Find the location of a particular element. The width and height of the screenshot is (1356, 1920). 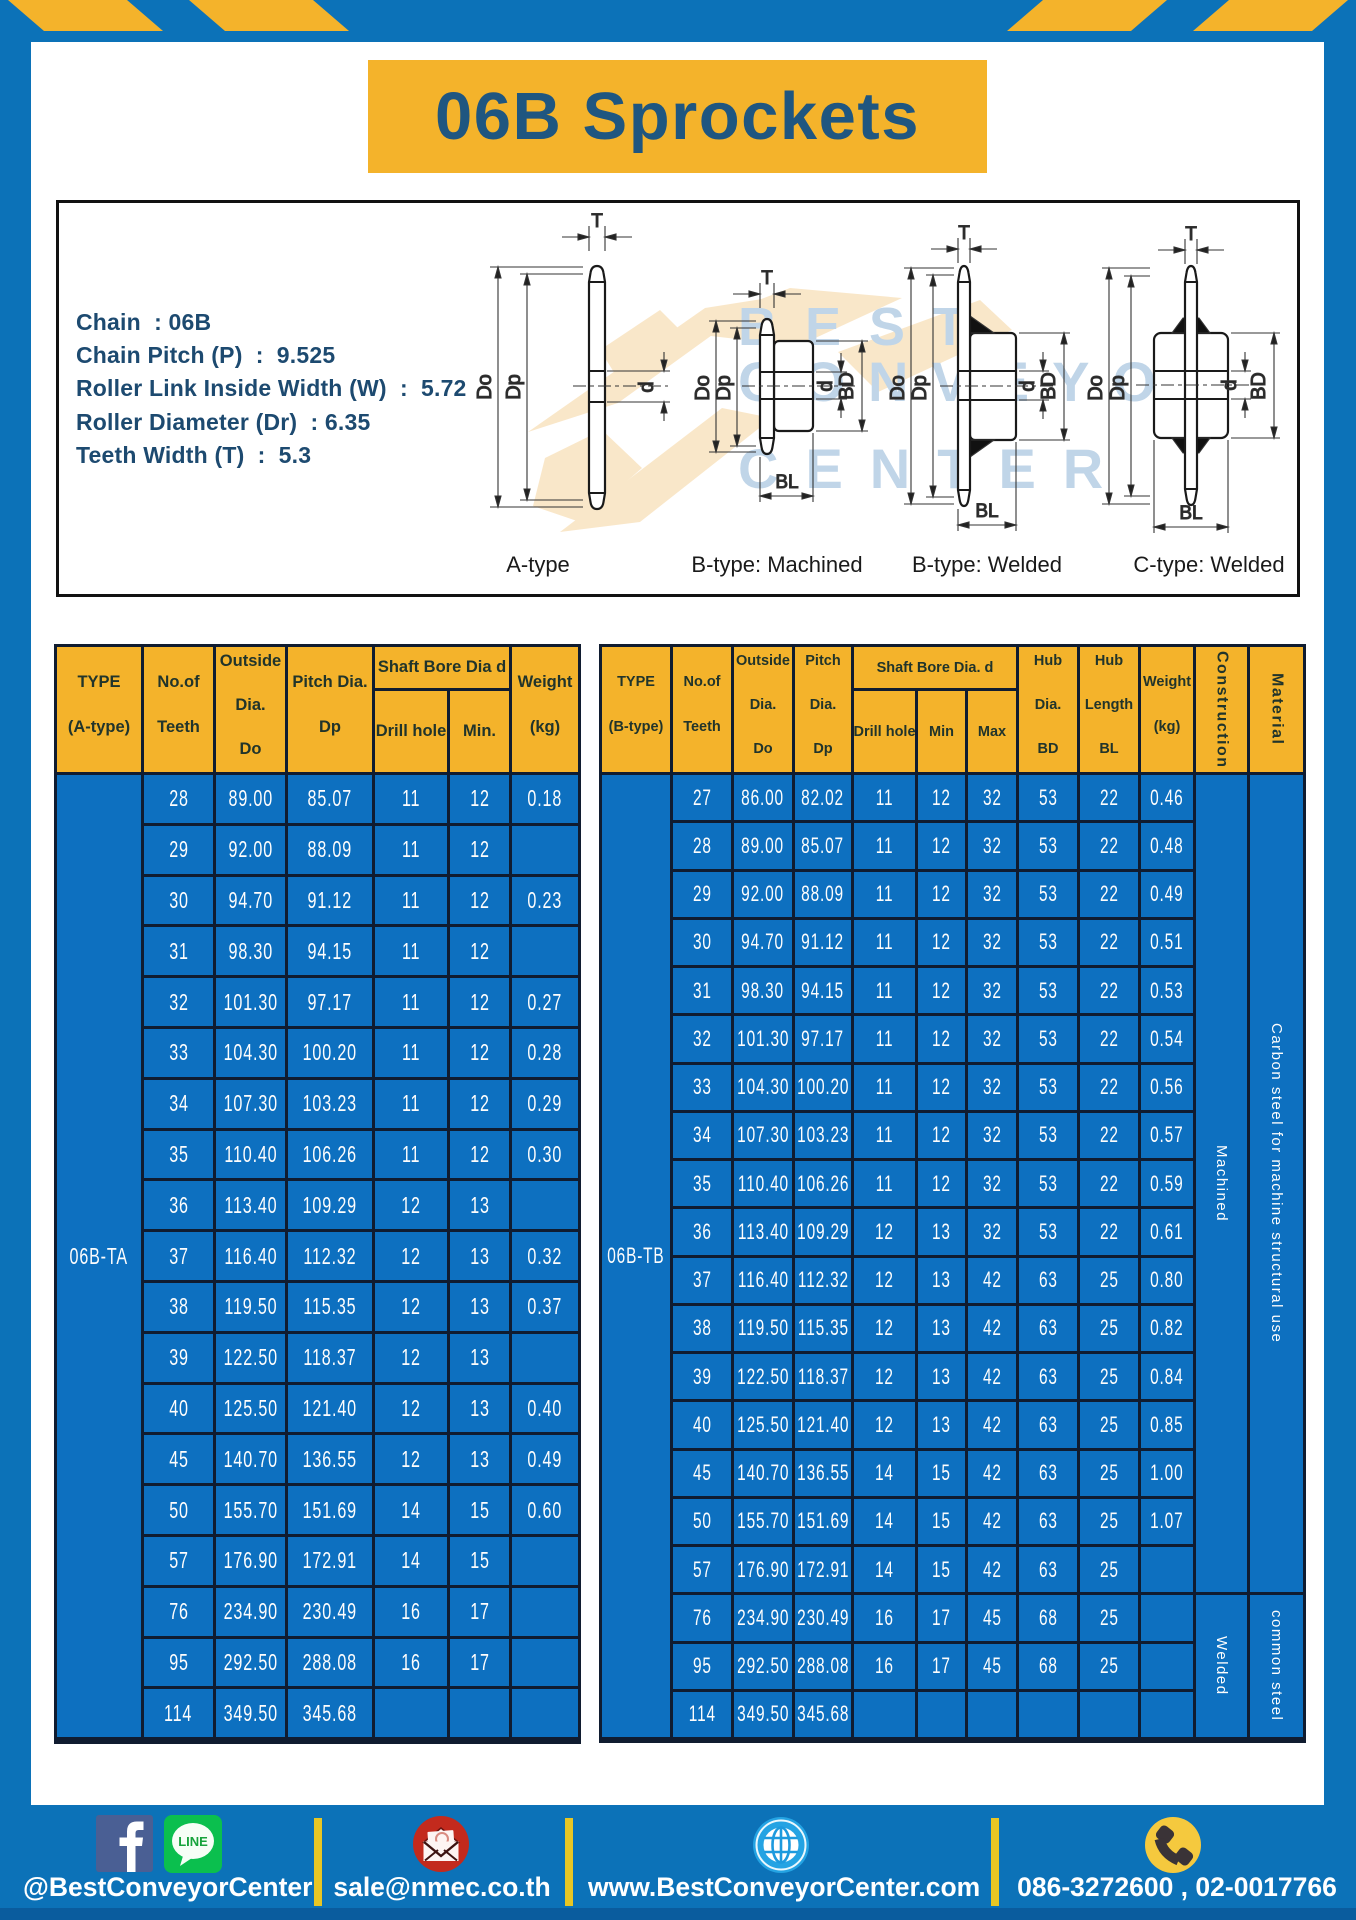

svg-text: B-type: Welded is located at coordinates (987, 564).